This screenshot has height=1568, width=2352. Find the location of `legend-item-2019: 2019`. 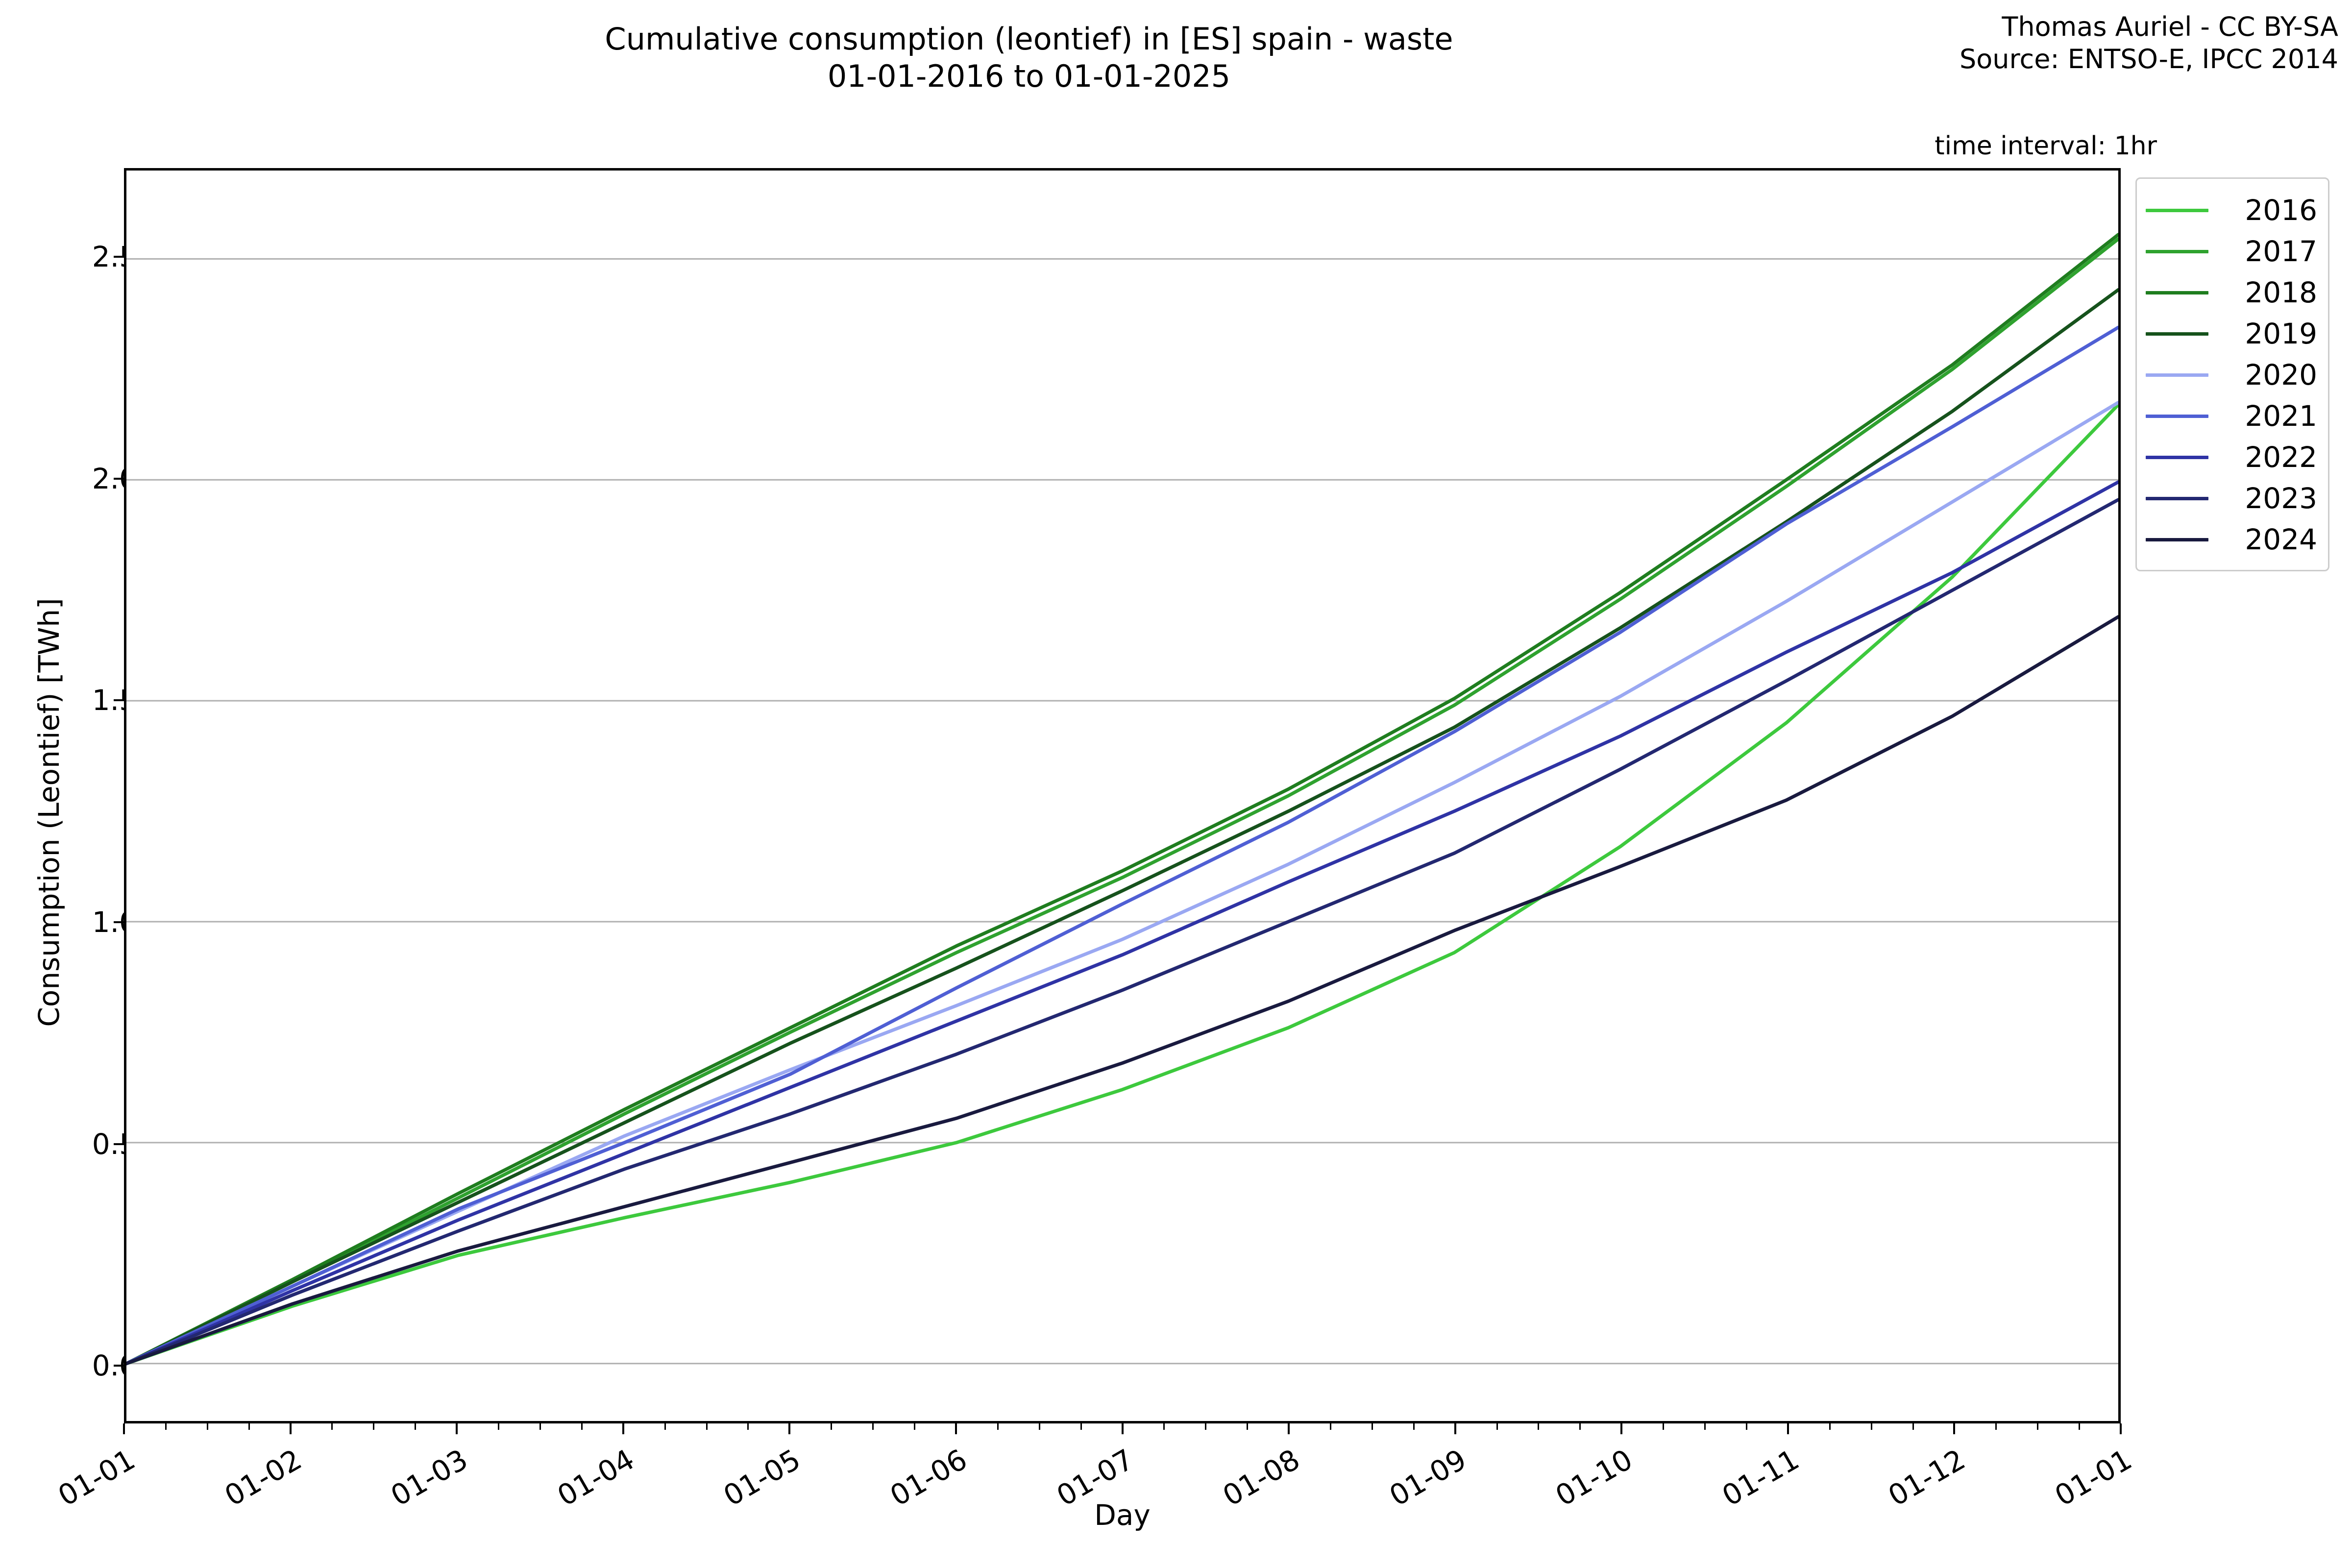

legend-item-2019: 2019 is located at coordinates (2233, 333).